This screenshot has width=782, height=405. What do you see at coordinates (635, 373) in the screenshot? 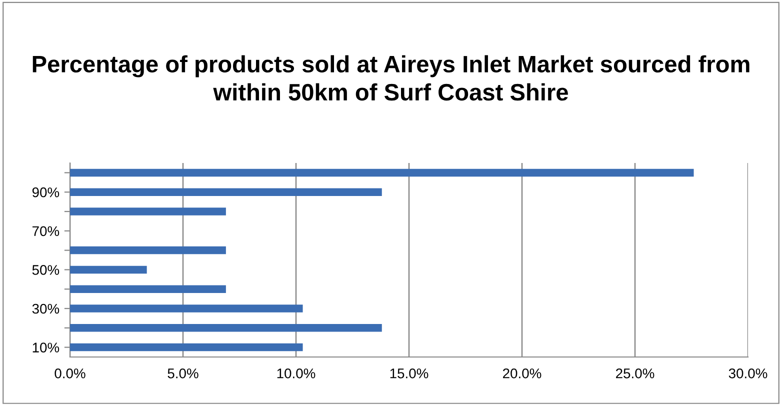
I see `x-tick-label: 25.0%` at bounding box center [635, 373].